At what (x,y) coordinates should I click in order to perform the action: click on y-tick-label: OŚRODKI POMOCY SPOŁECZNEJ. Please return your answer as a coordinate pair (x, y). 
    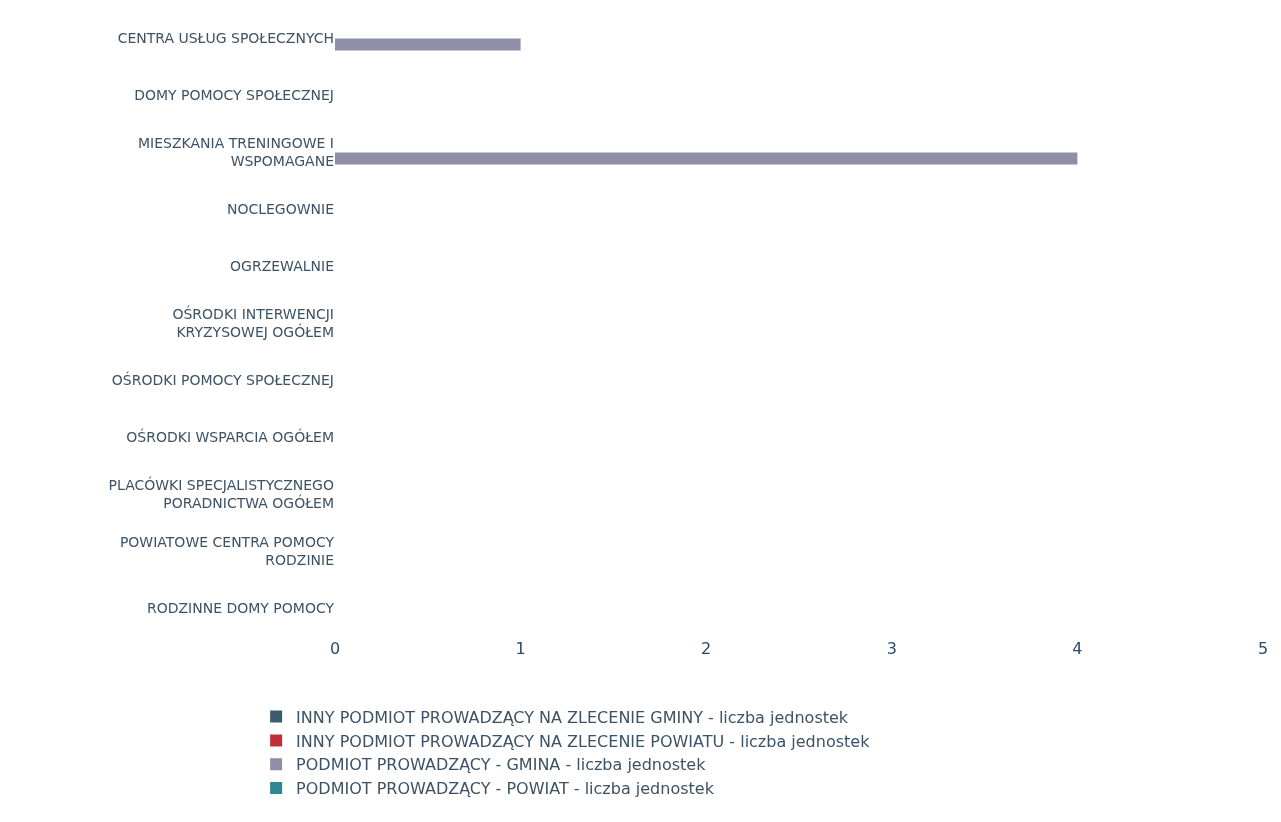
    Looking at the image, I should click on (222, 380).